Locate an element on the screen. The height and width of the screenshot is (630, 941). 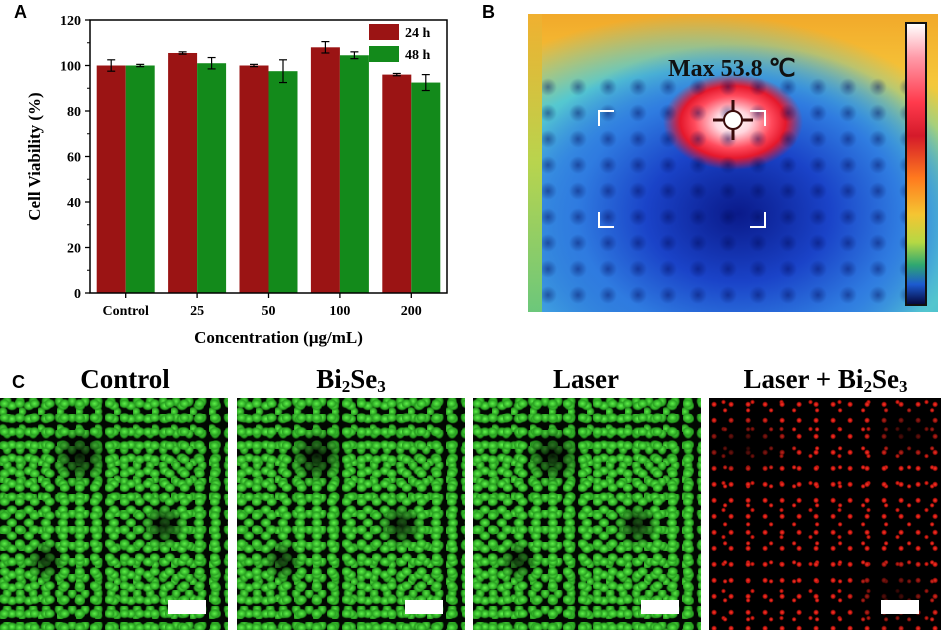
micrograph-laser-bi2se3 is located at coordinates (825, 514).